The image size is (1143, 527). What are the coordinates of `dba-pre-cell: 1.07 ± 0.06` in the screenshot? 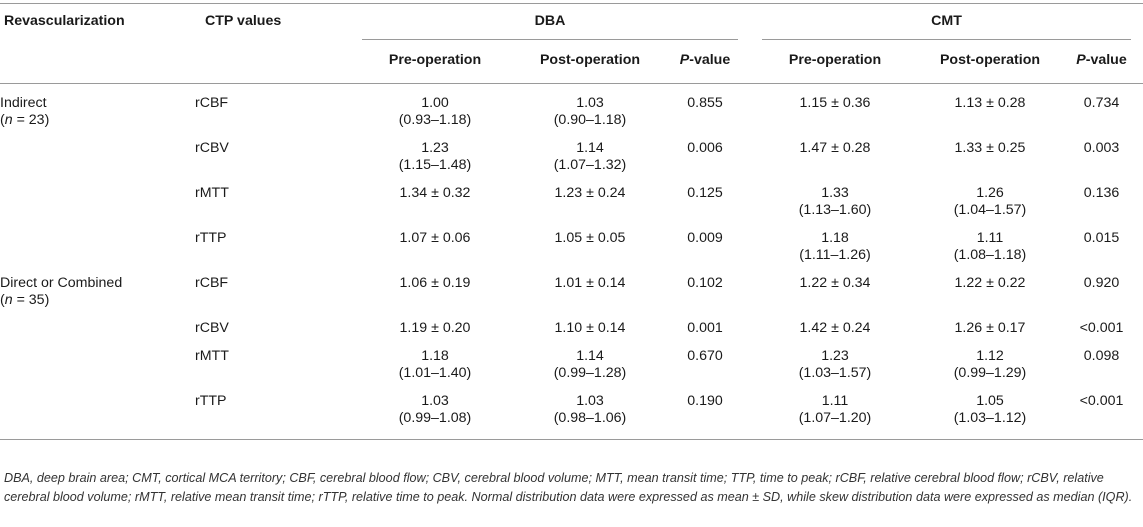 It's located at (435, 238).